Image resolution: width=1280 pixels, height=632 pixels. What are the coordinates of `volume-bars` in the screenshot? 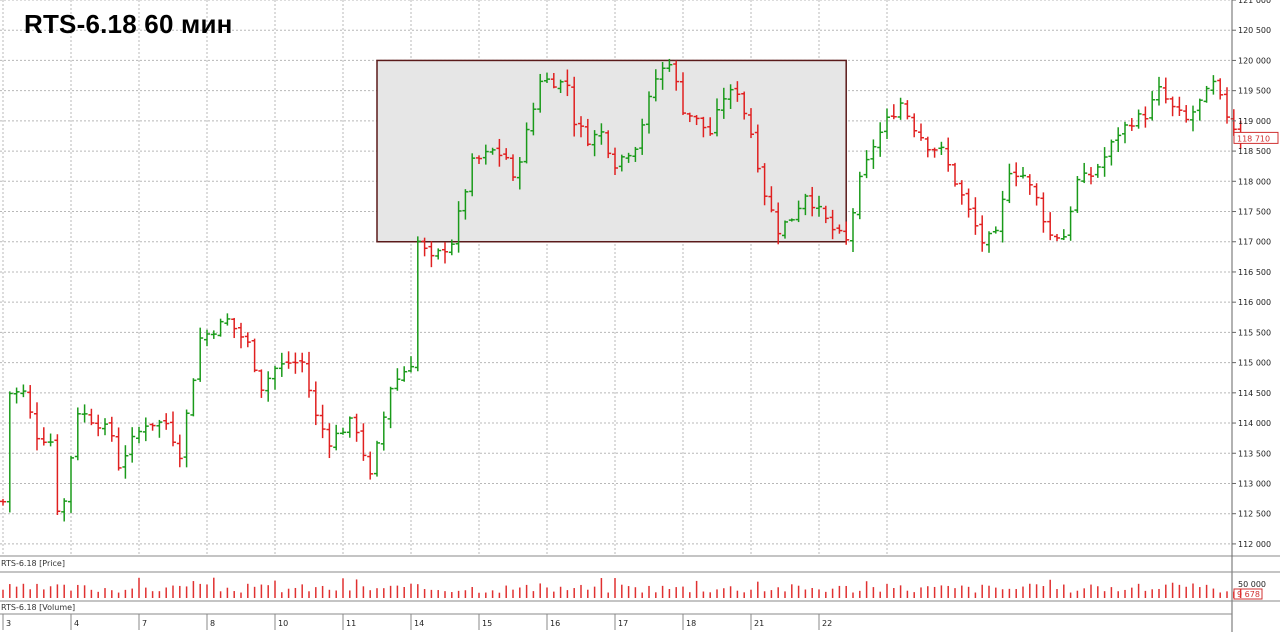 It's located at (622, 587).